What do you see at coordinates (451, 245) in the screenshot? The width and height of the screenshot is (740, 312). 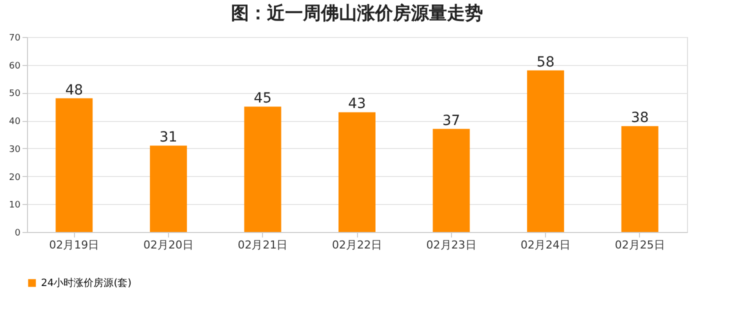 I see `x-tick-label: 02月23日` at bounding box center [451, 245].